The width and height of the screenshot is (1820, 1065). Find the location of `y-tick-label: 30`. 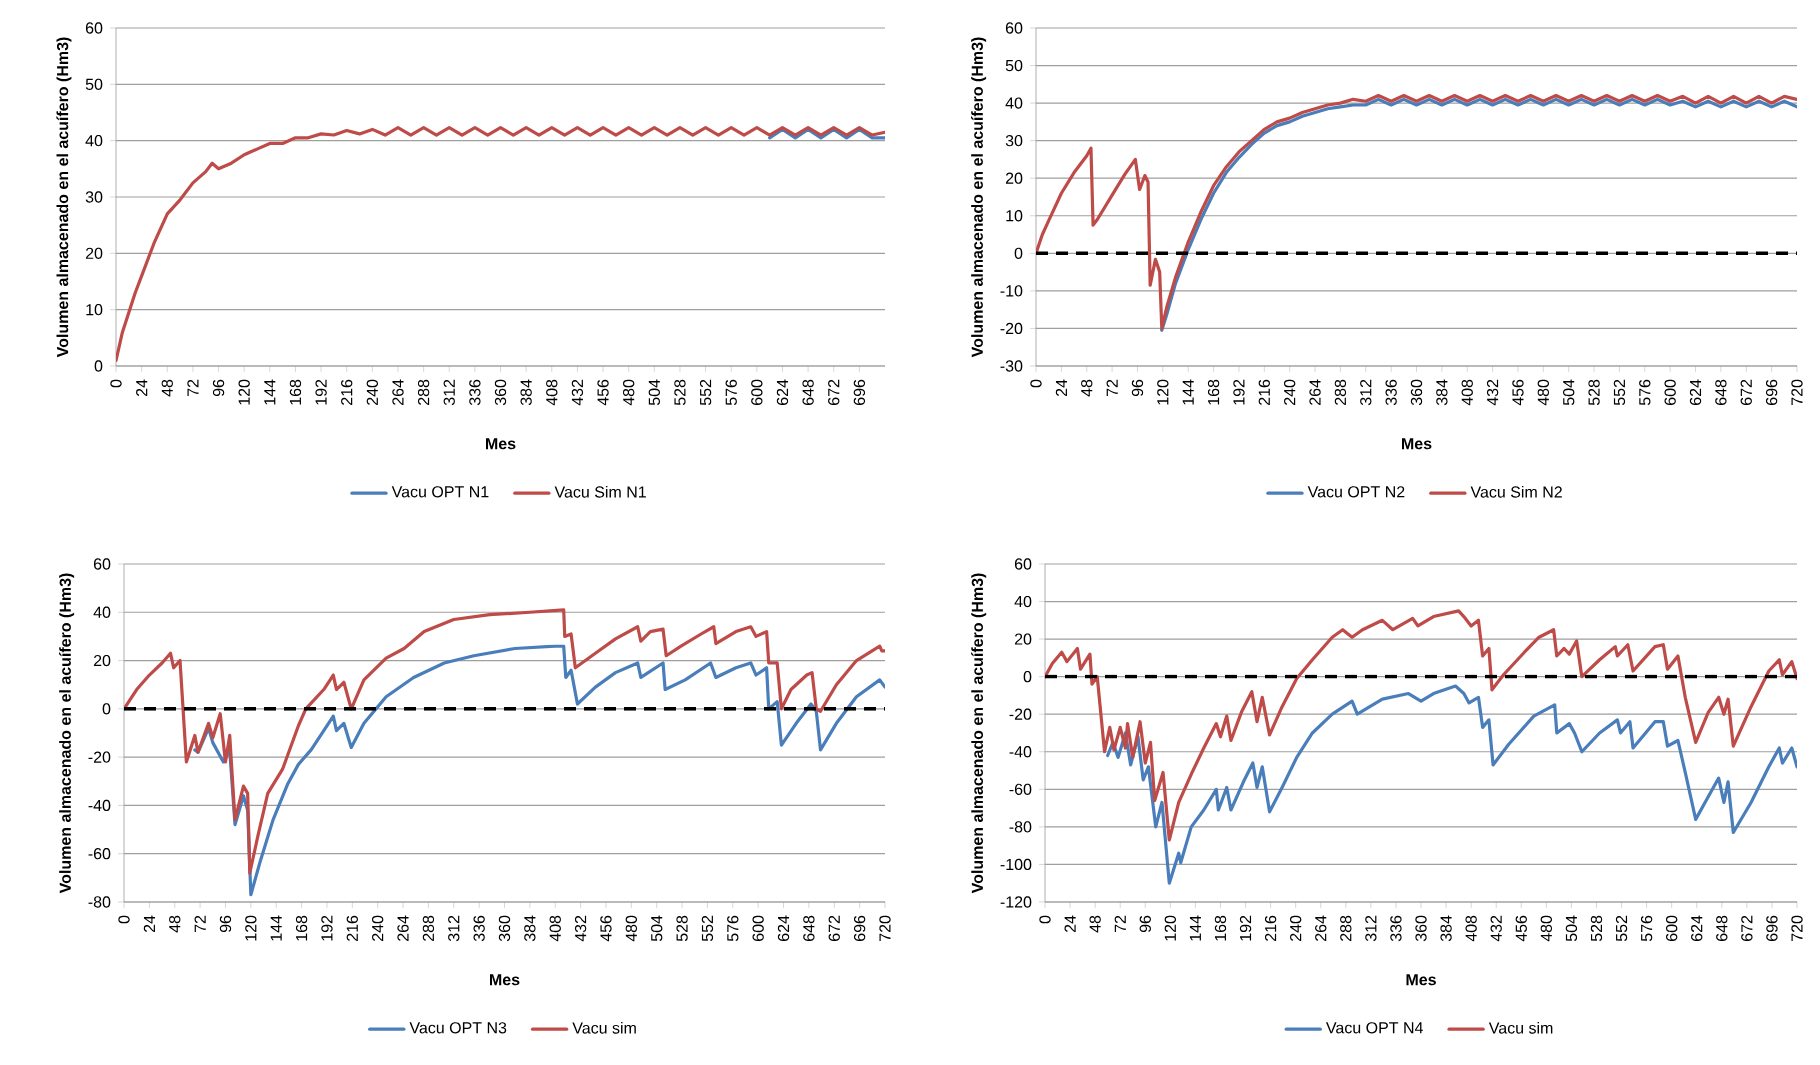

y-tick-label: 30 is located at coordinates (1014, 140).